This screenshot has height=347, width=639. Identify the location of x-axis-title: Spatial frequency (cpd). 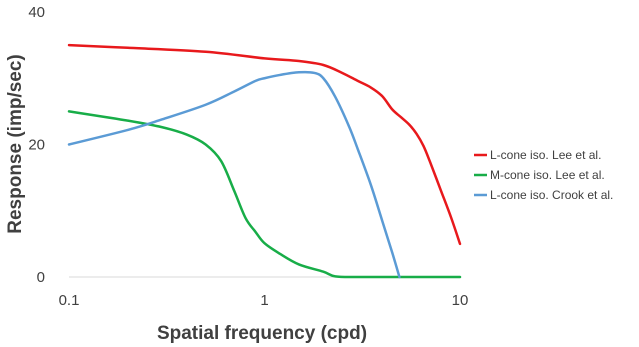
(262, 333).